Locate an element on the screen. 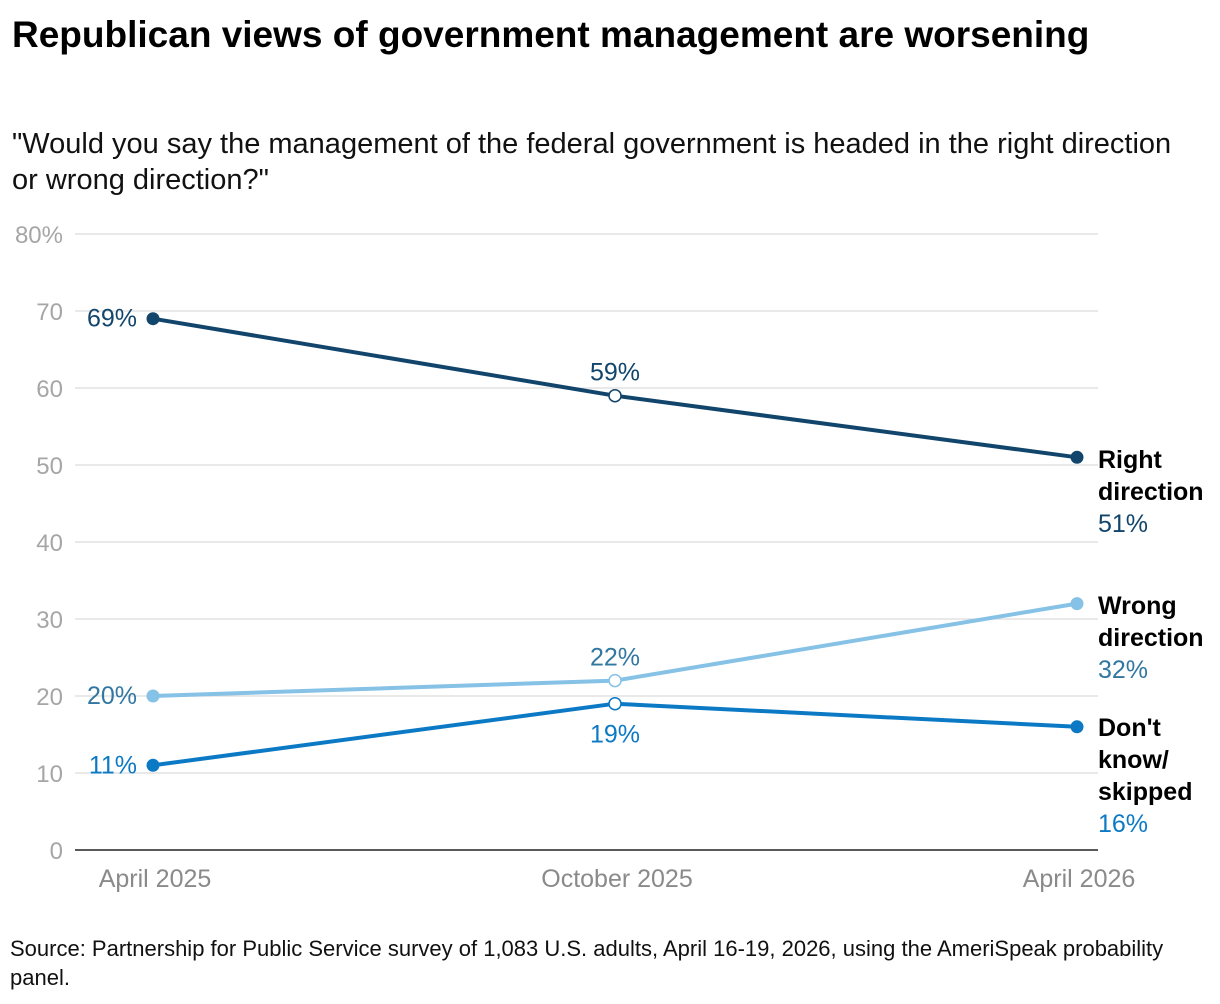 The image size is (1220, 1004). y-axis-ticks: 0 10 20 30 40 50 60 70 80% is located at coordinates (39, 543).